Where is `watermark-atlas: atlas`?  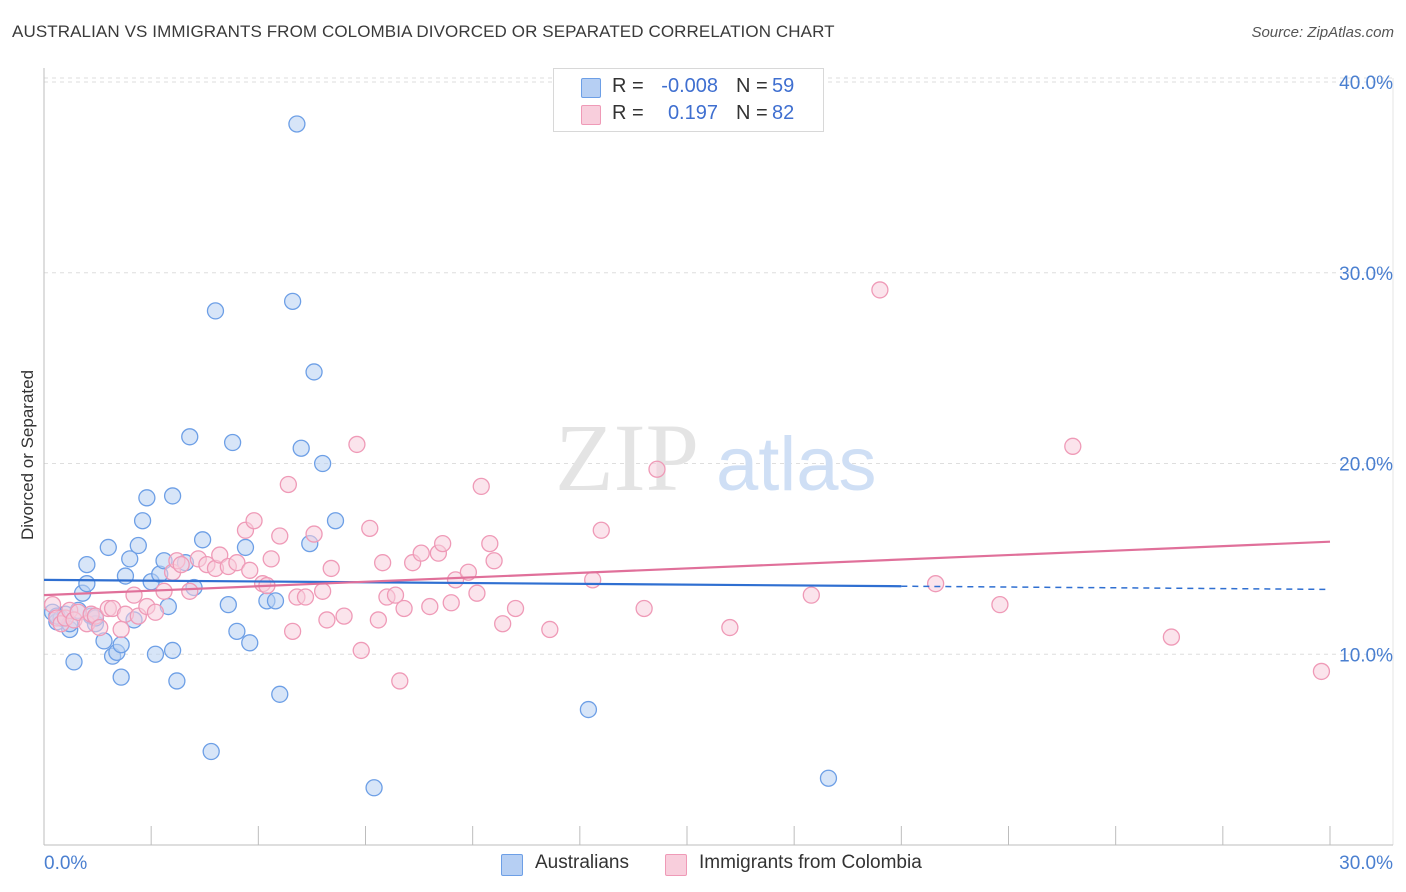 watermark-atlas: atlas is located at coordinates (796, 464).